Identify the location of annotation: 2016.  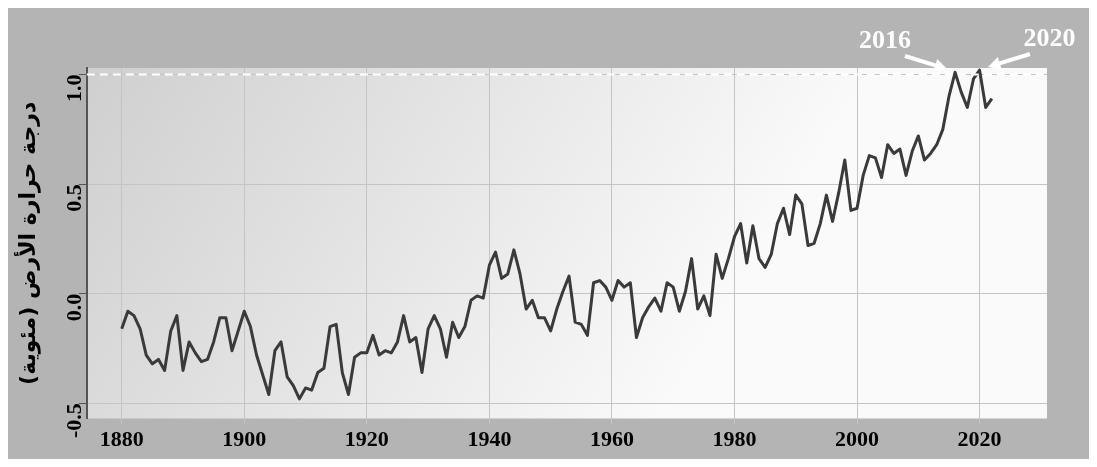
(885, 40).